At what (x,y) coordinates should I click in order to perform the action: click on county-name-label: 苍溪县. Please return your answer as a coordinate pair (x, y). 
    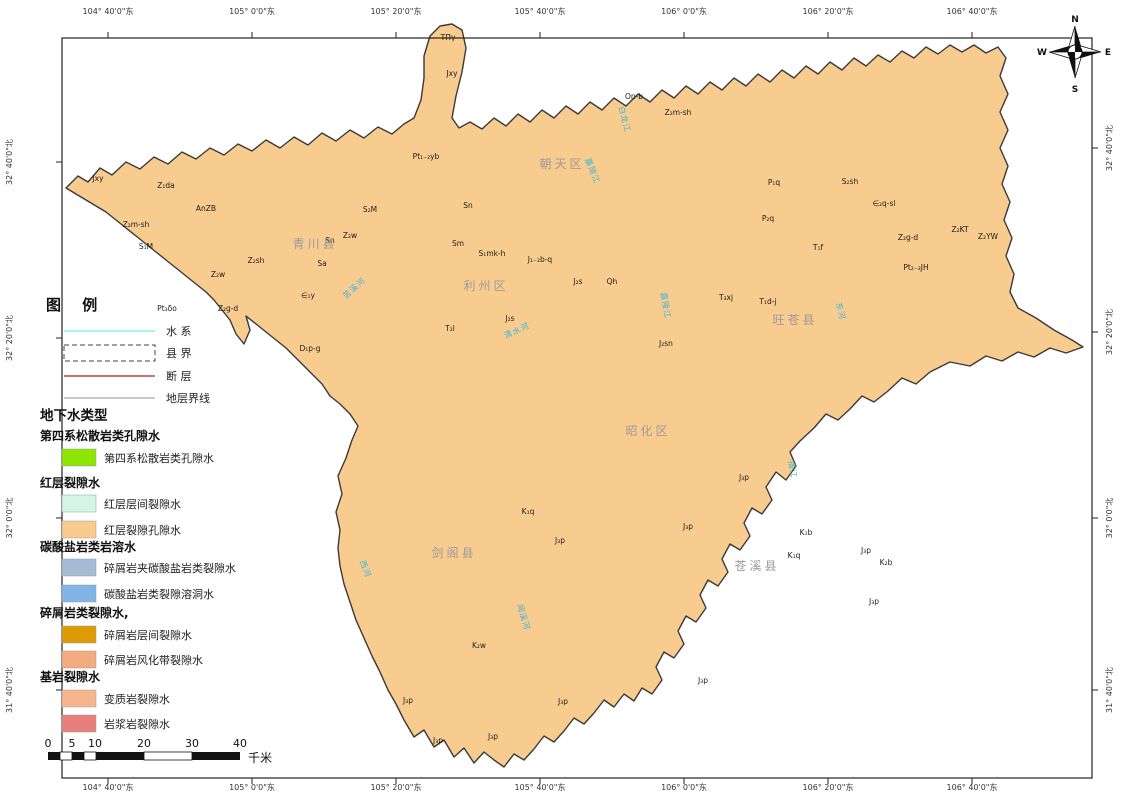
    Looking at the image, I should click on (756, 566).